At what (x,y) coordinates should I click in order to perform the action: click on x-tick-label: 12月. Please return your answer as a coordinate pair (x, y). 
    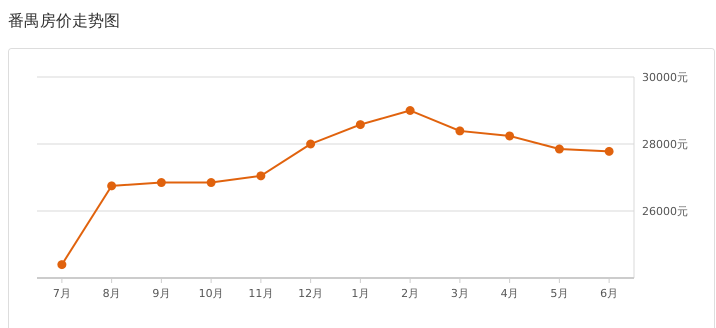
    Looking at the image, I should click on (311, 293).